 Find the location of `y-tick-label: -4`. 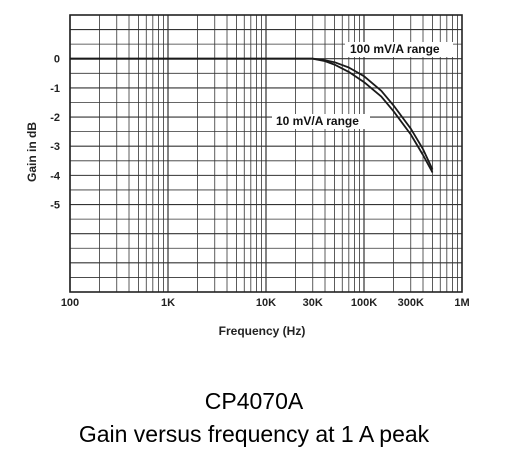

y-tick-label: -4 is located at coordinates (55, 176).